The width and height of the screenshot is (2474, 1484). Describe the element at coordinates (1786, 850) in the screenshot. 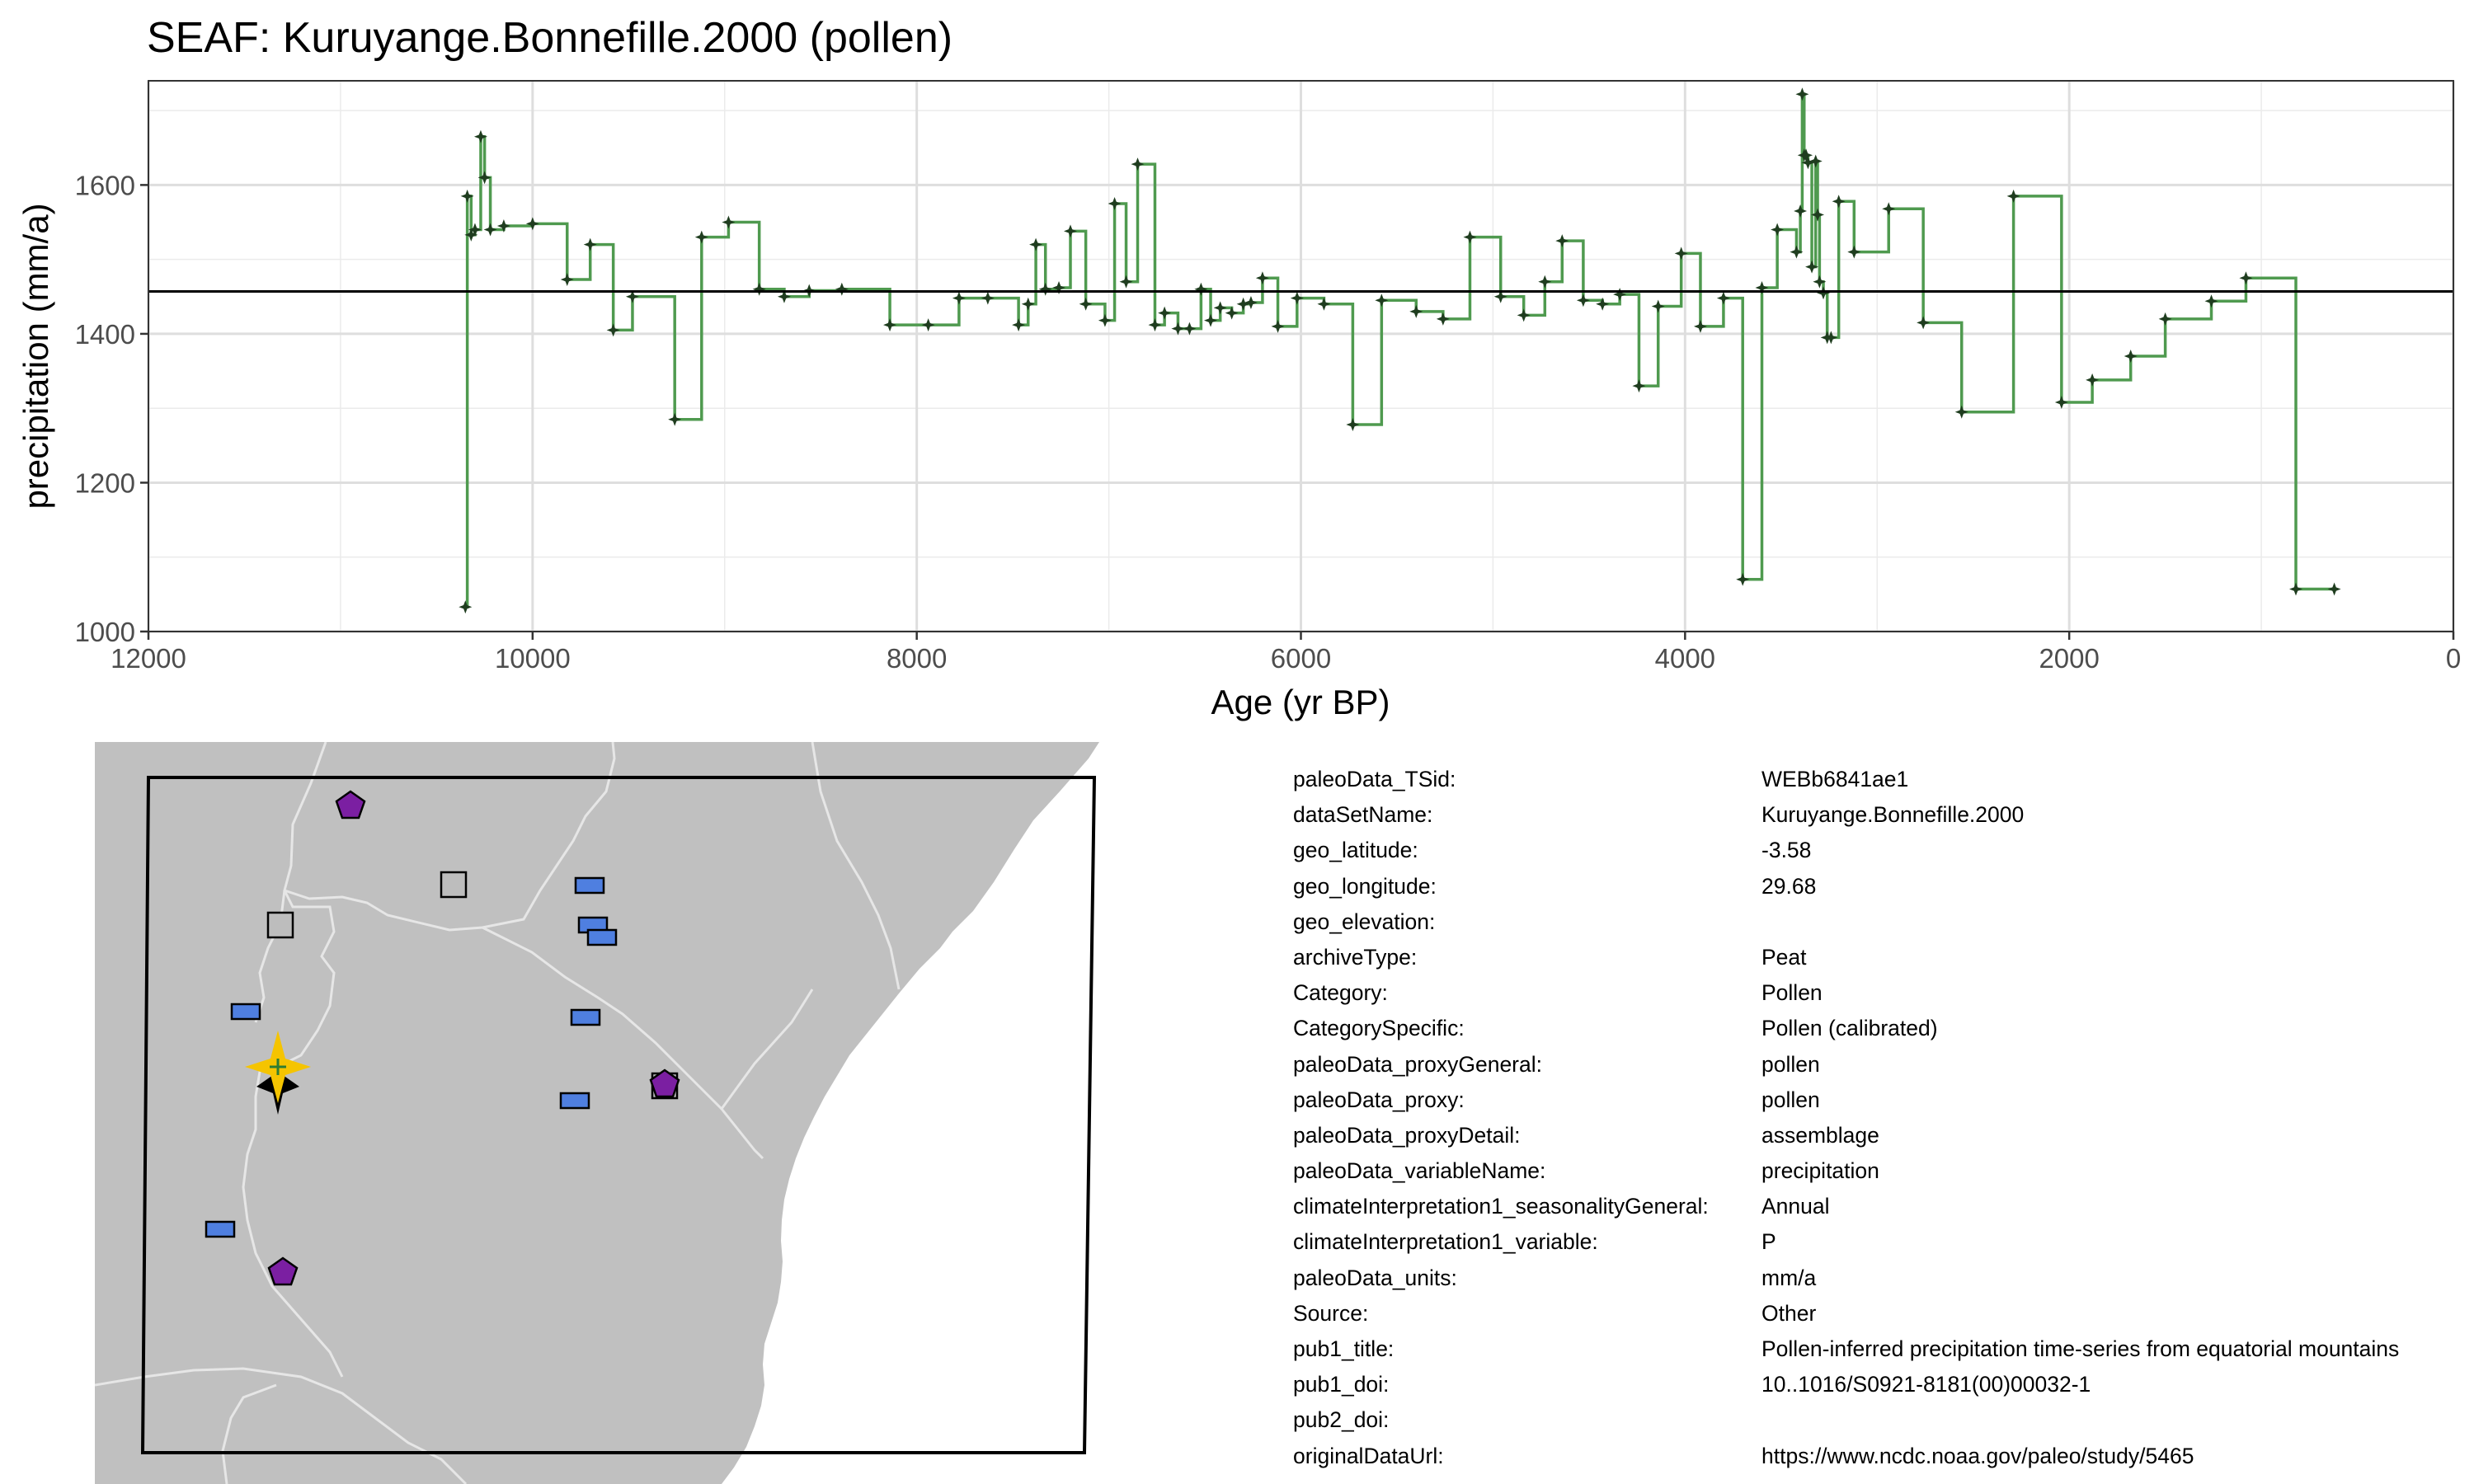

I see `metadata-value: -3.58` at that location.